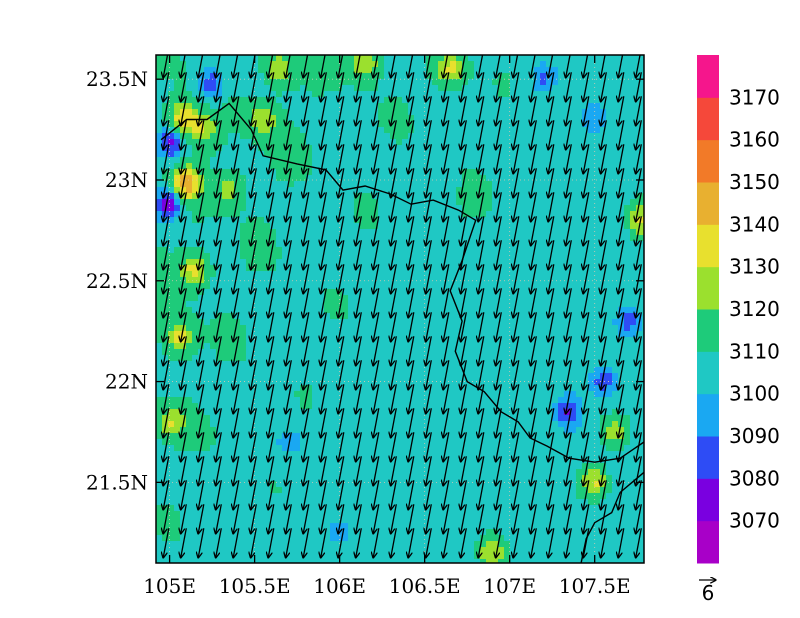 This screenshot has height=618, width=800. What do you see at coordinates (754, 394) in the screenshot?
I see `colorbar-label: 3100` at bounding box center [754, 394].